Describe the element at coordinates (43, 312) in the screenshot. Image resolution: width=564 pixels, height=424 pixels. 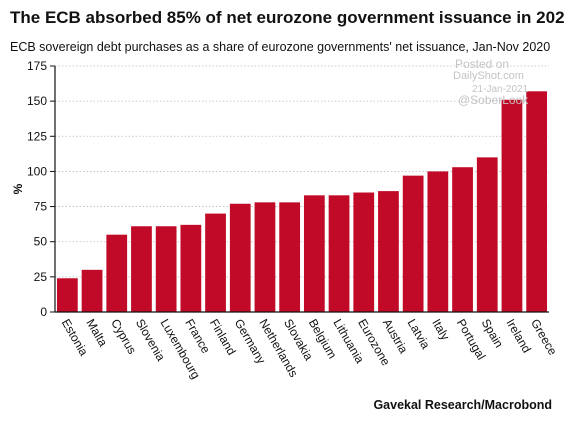
I see `y-tick-label-0: 0` at that location.